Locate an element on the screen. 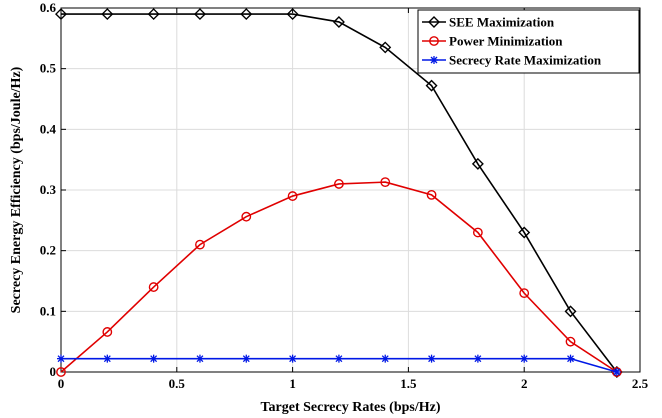 The image size is (662, 418). y-tick-label: 0.1 is located at coordinates (48, 310).